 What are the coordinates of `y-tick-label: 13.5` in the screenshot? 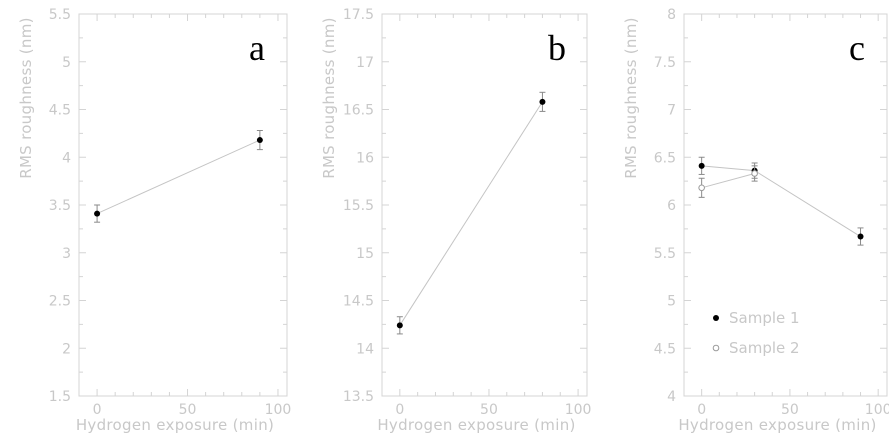 It's located at (358, 397).